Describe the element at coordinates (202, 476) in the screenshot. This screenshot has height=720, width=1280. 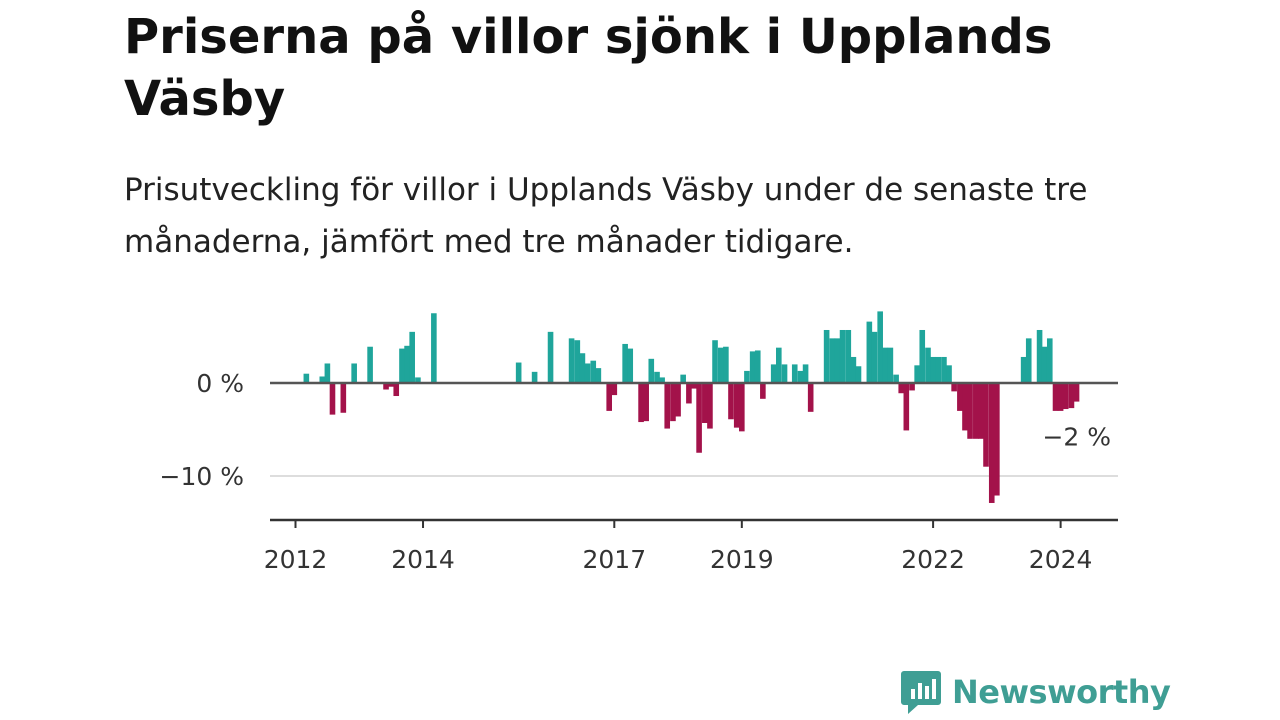
I see `y-tick-label: −10 %` at that location.